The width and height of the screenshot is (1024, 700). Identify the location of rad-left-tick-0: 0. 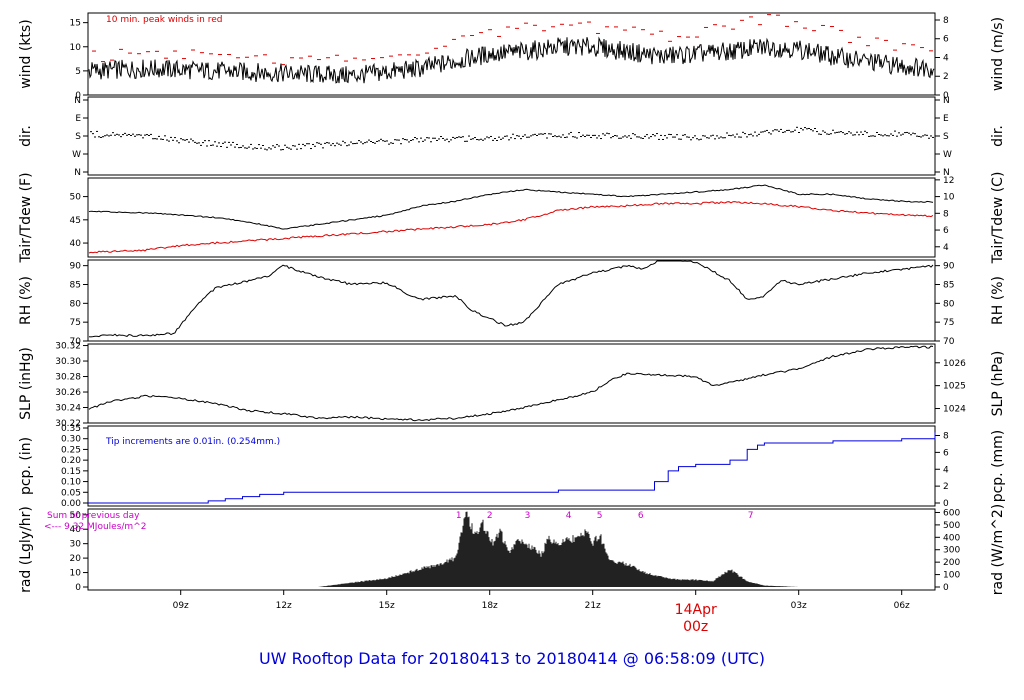
(78, 588).